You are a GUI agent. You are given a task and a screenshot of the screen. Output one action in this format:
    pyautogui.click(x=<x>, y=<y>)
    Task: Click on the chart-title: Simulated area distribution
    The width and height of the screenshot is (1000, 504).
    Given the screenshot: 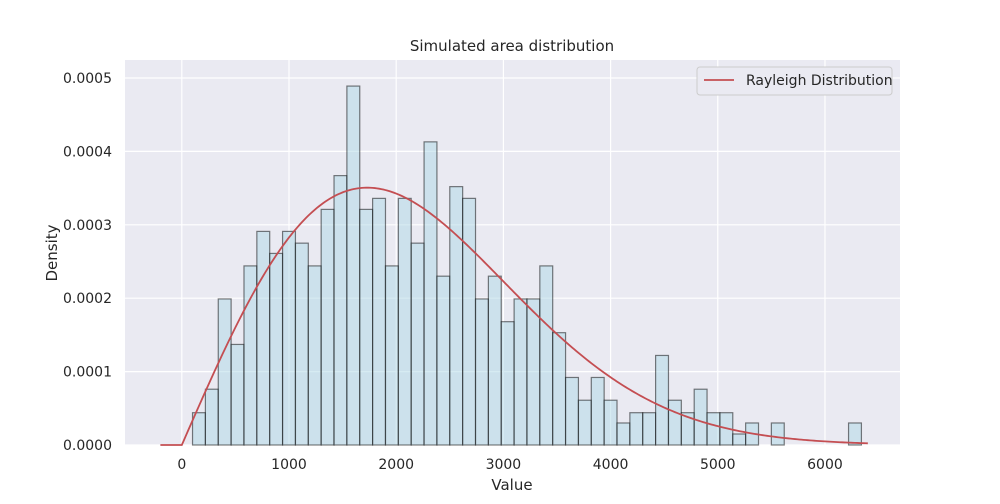 What is the action you would take?
    pyautogui.click(x=512, y=46)
    